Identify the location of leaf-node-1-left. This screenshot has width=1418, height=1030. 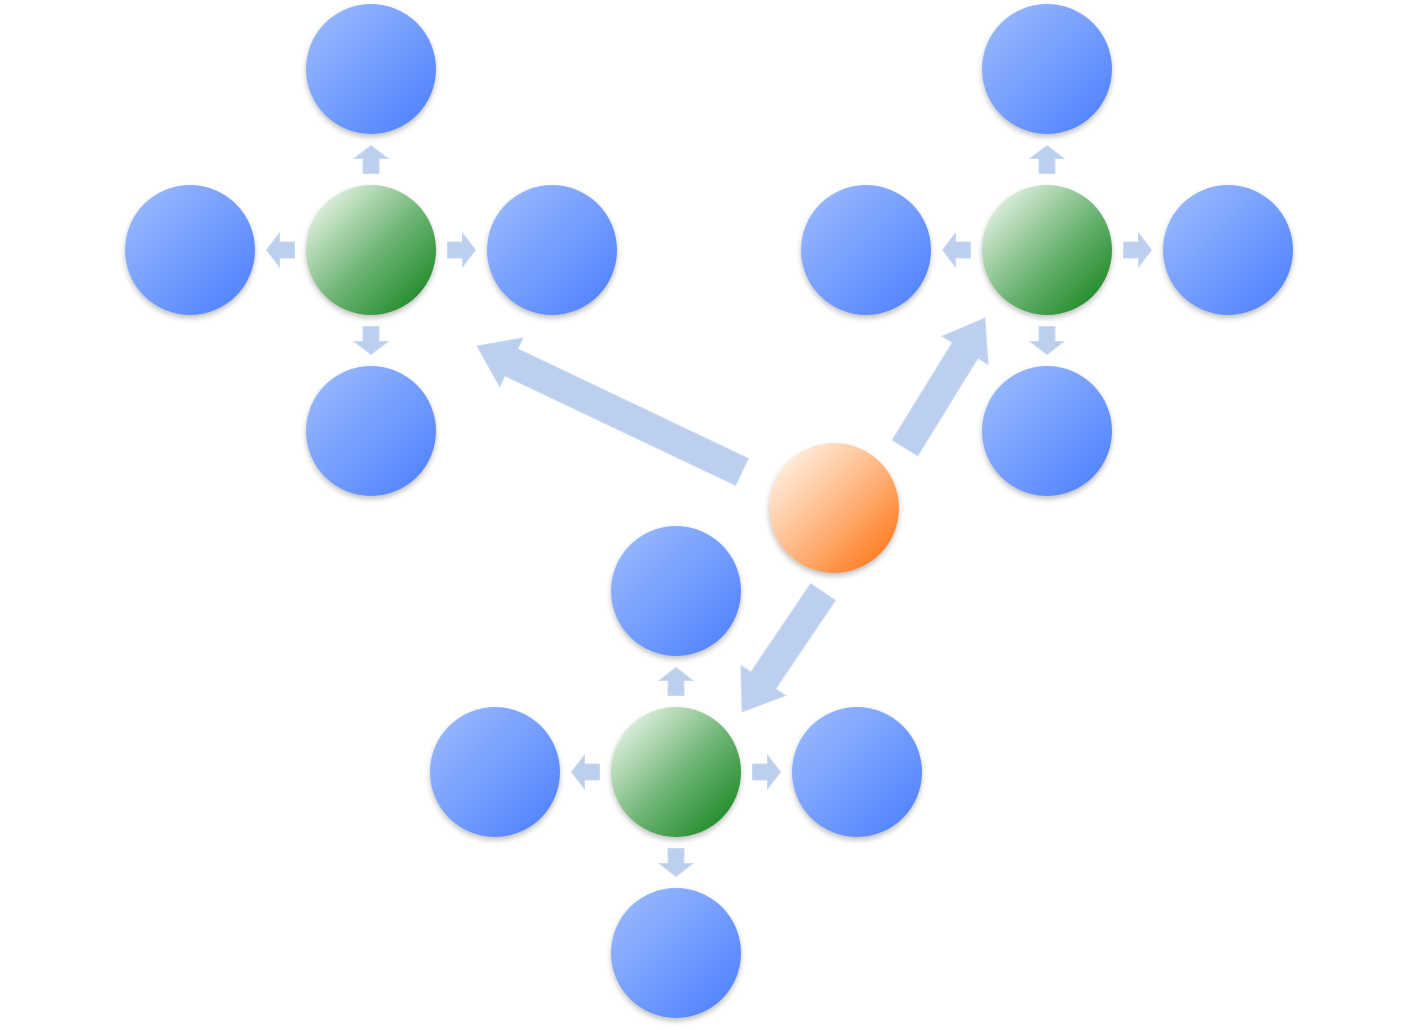
(190, 250).